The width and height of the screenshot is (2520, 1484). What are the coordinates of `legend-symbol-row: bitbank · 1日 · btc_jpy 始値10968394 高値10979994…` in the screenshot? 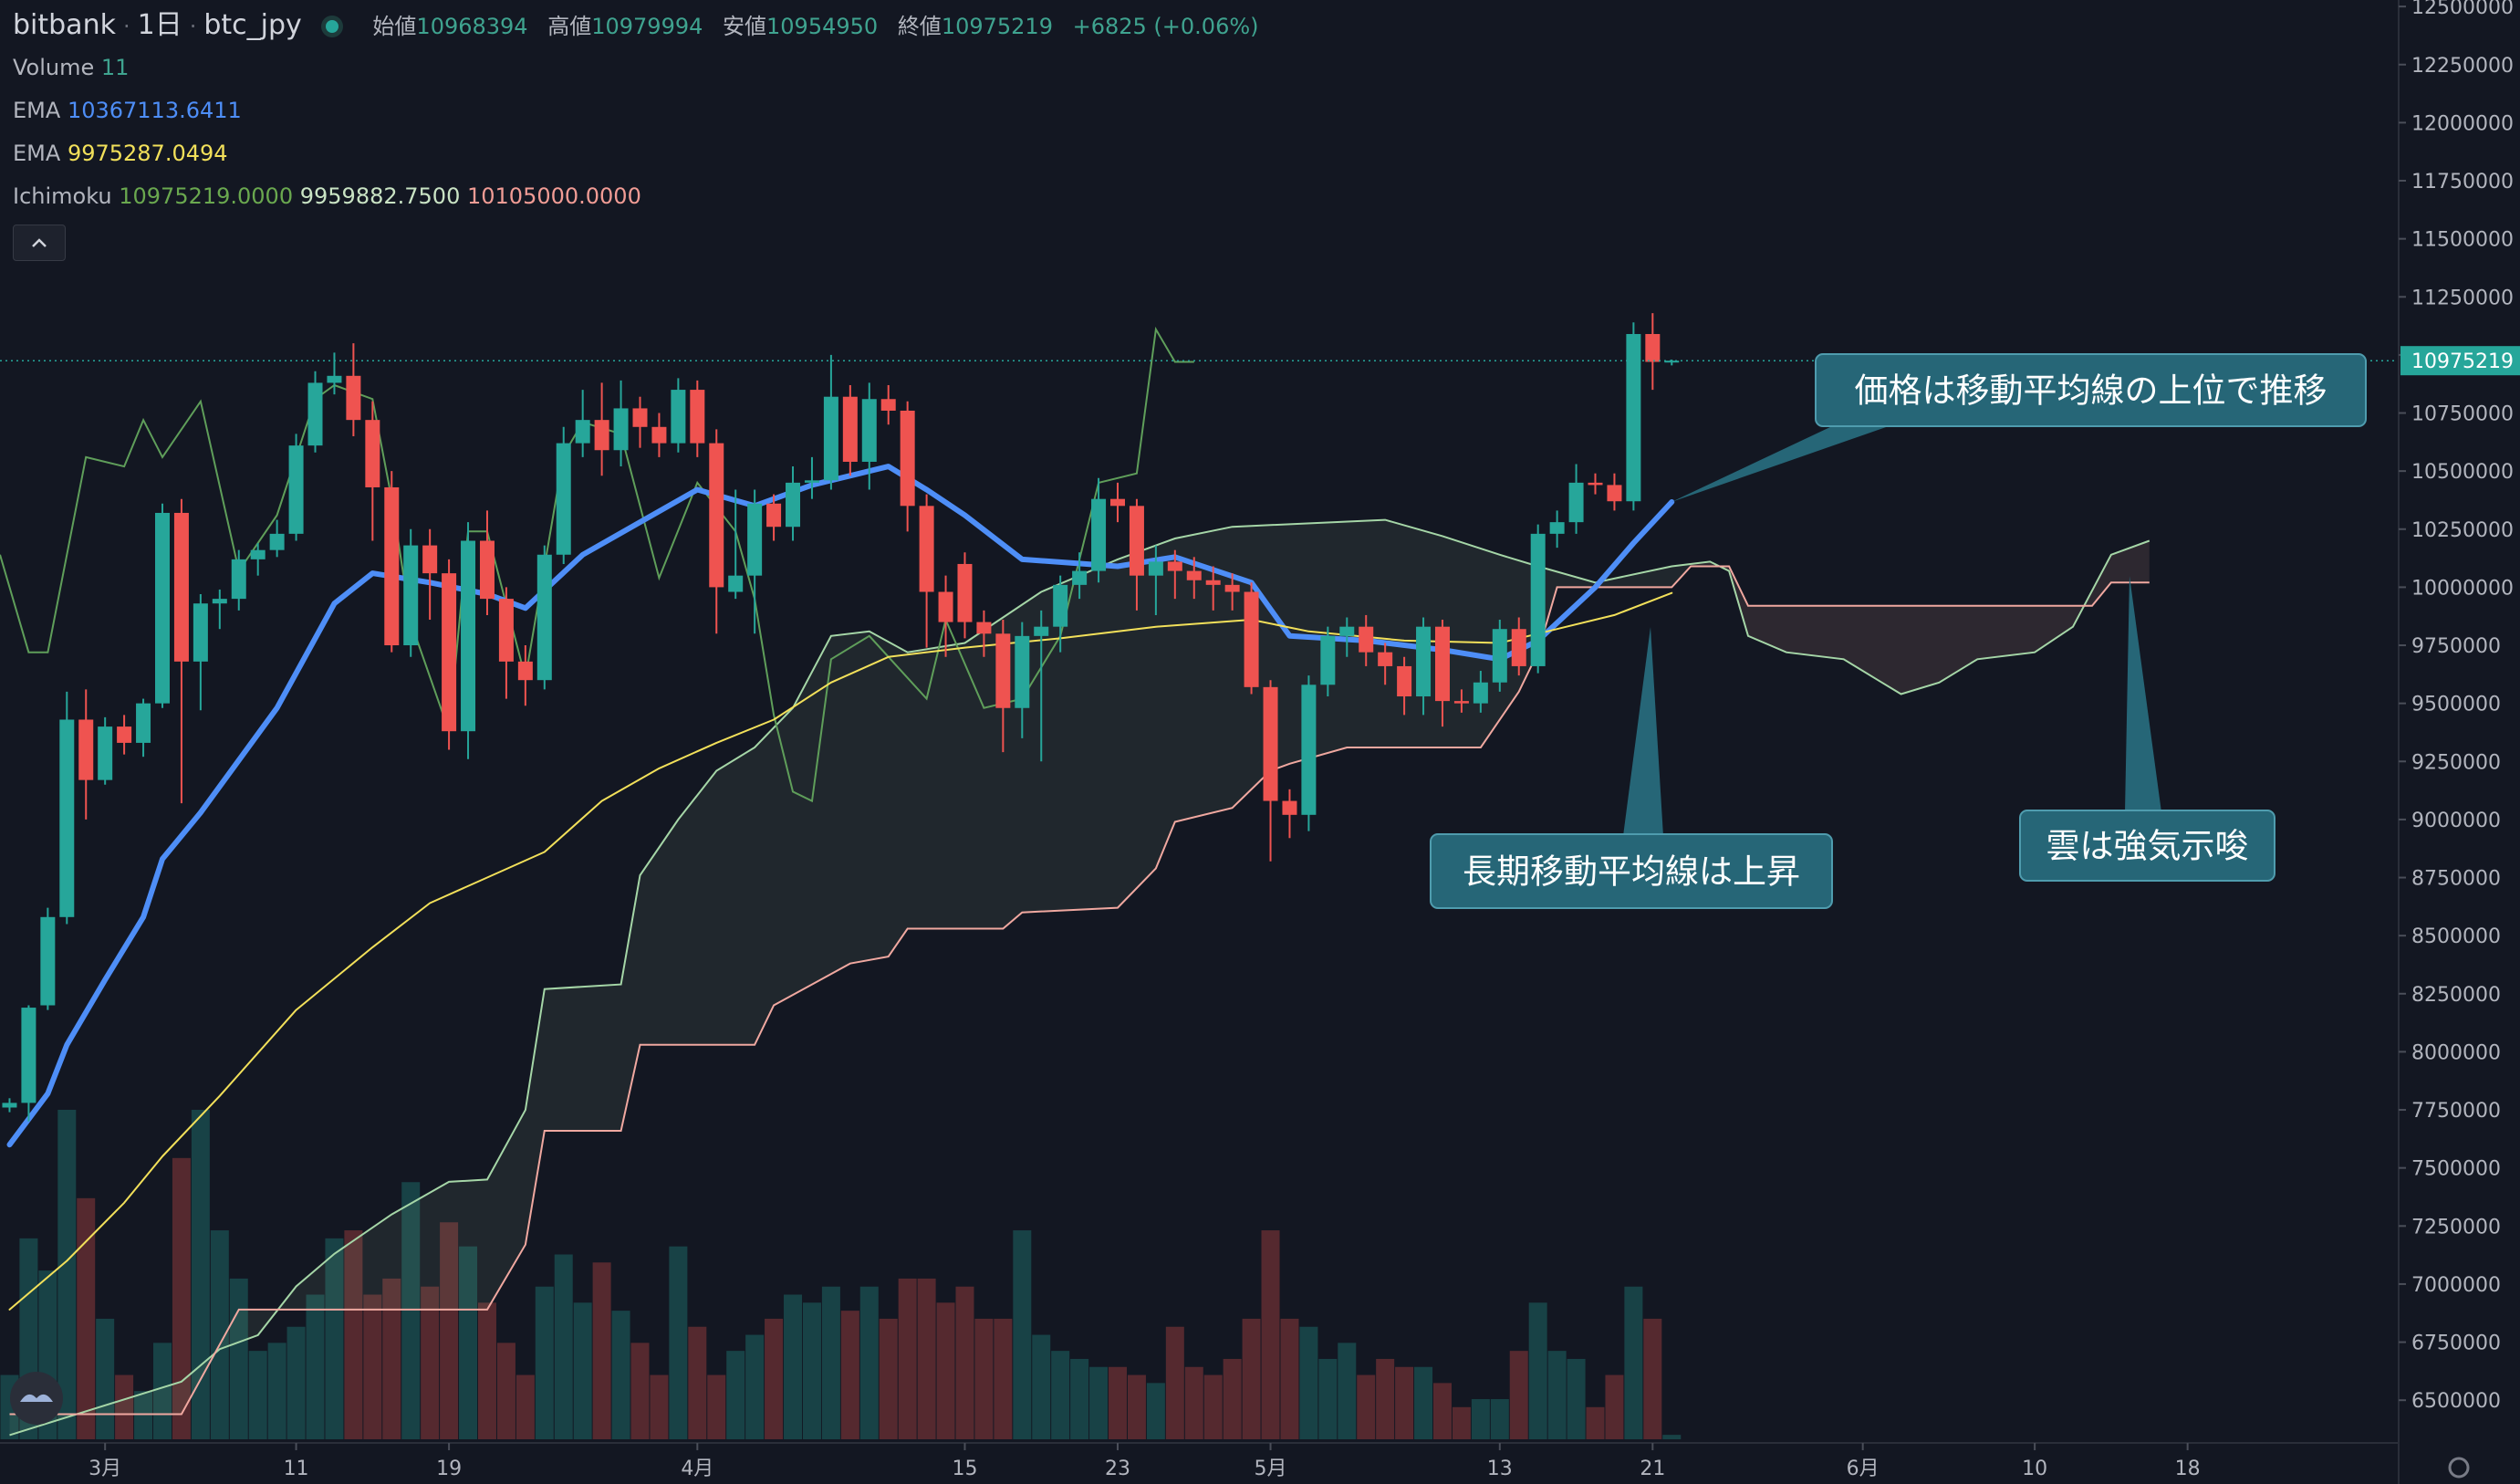 It's located at (642, 25).